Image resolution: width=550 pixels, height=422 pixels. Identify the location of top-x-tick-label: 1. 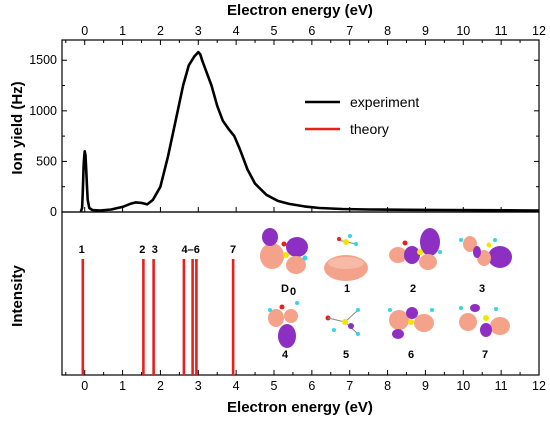
(122, 31).